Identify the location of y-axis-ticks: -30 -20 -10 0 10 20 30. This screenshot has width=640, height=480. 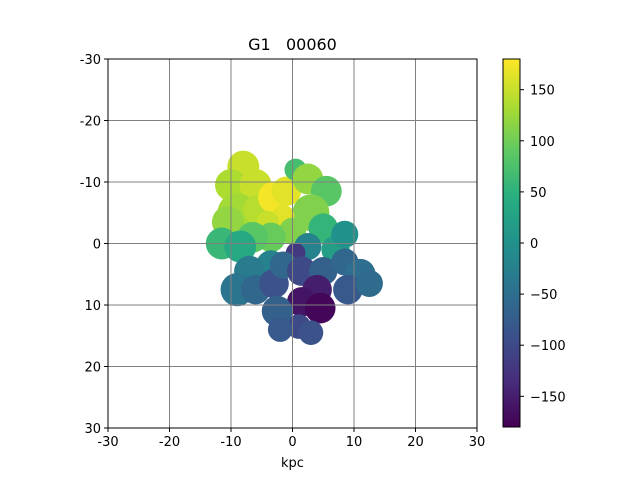
(94, 245).